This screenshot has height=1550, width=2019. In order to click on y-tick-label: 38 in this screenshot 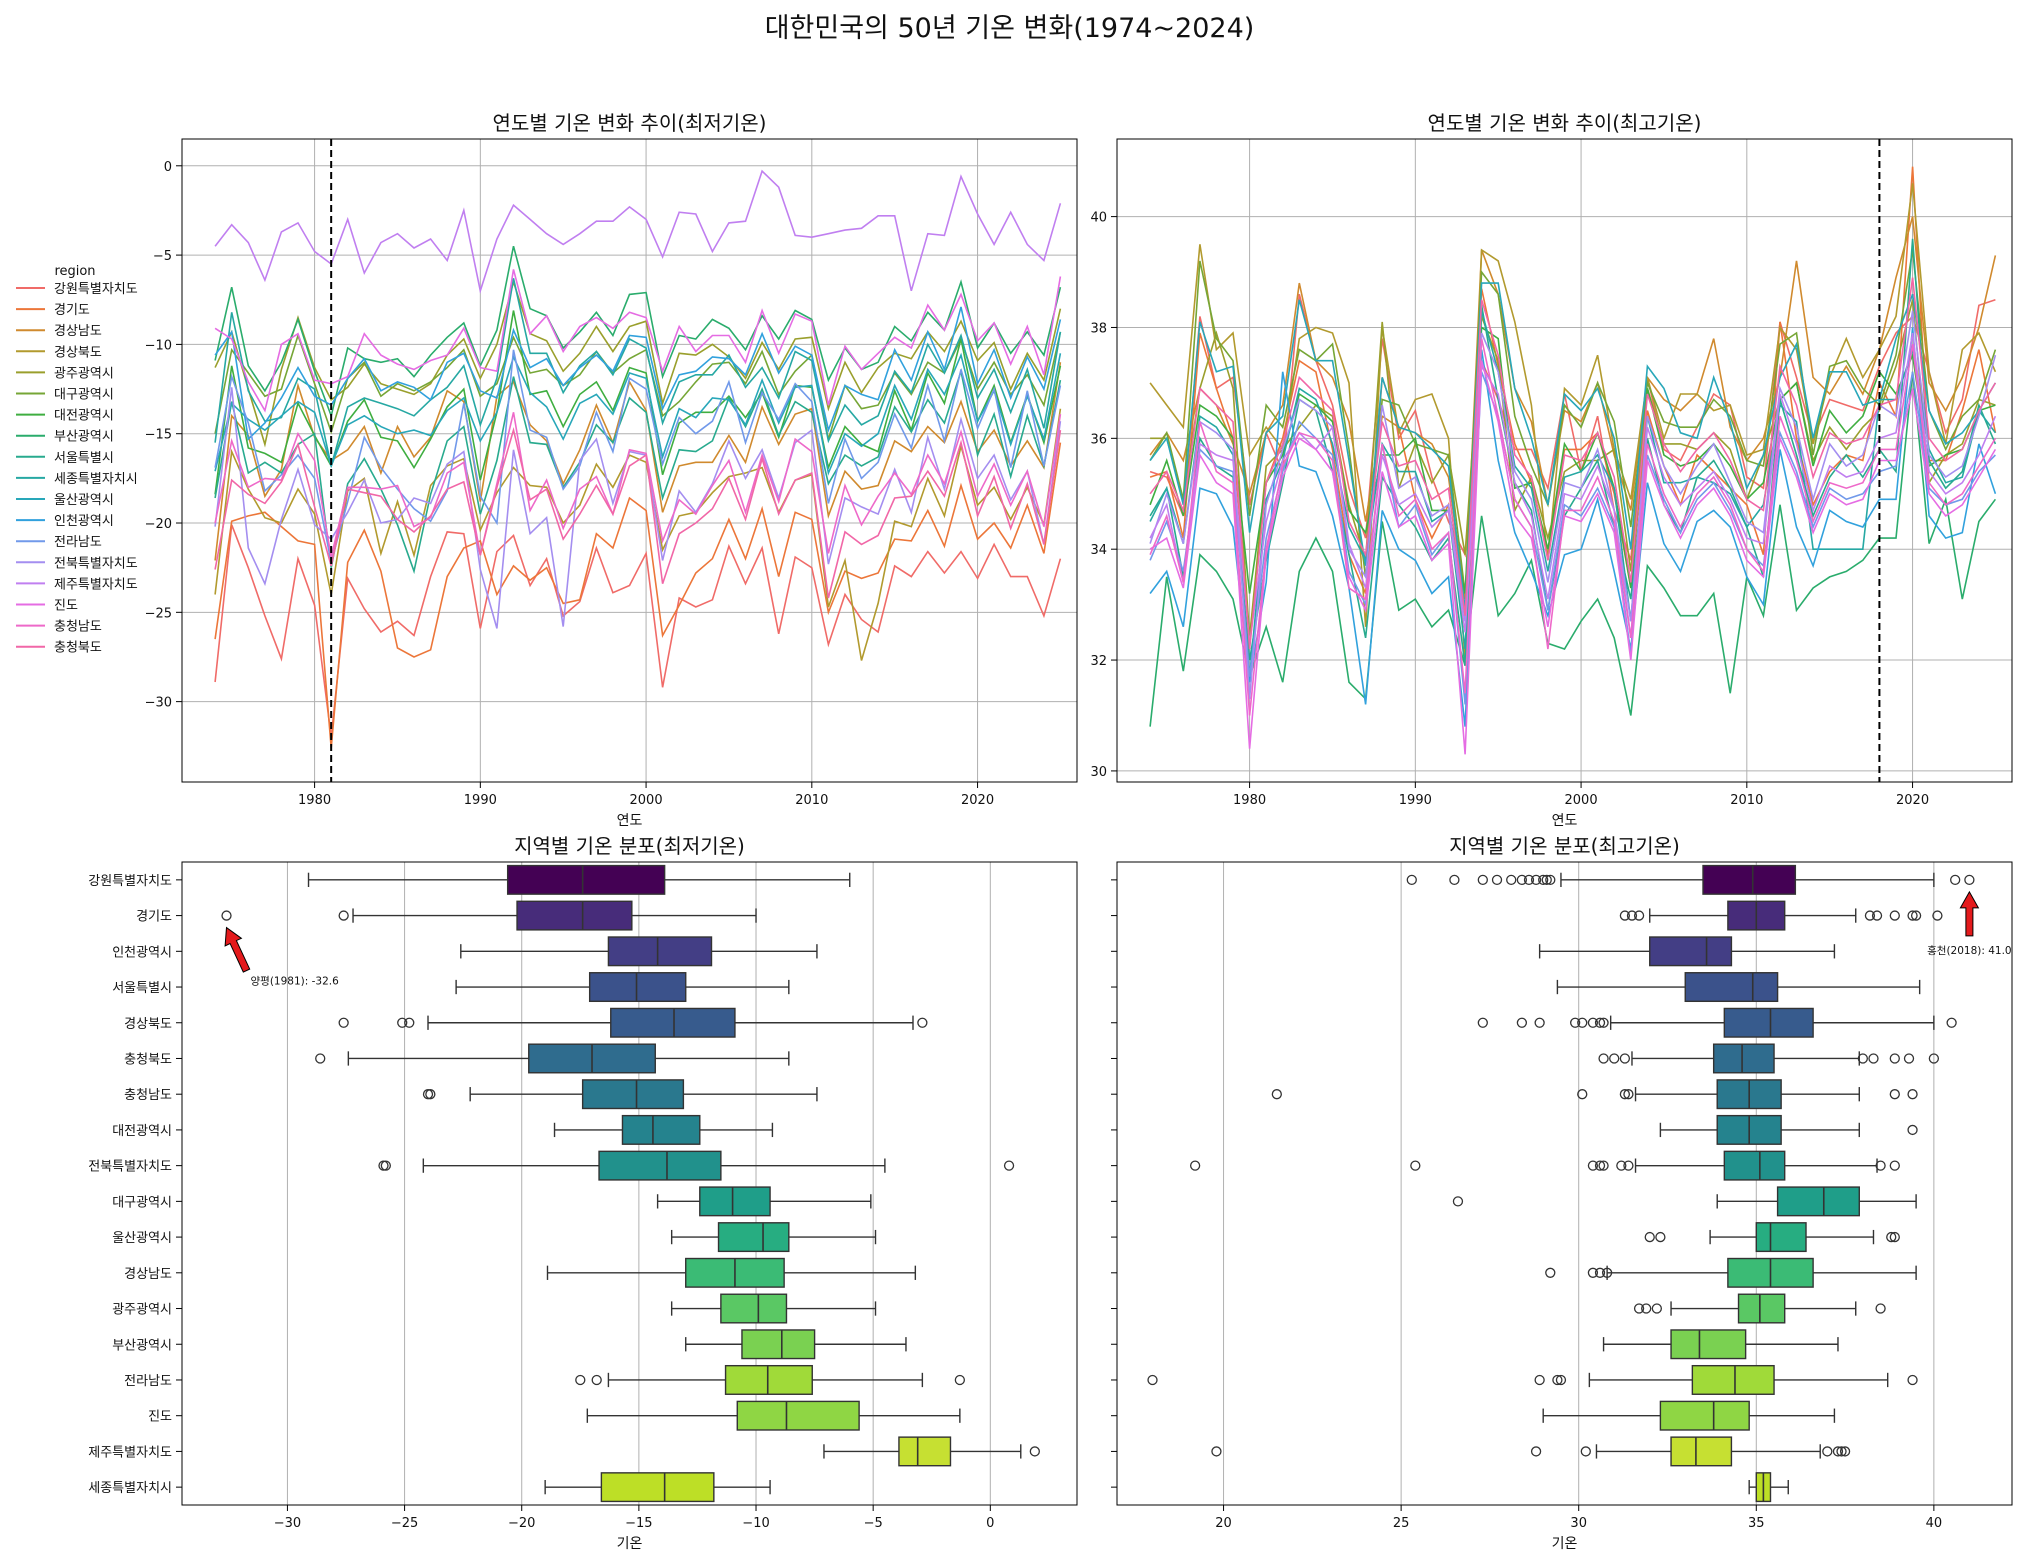, I will do `click(1098, 328)`.